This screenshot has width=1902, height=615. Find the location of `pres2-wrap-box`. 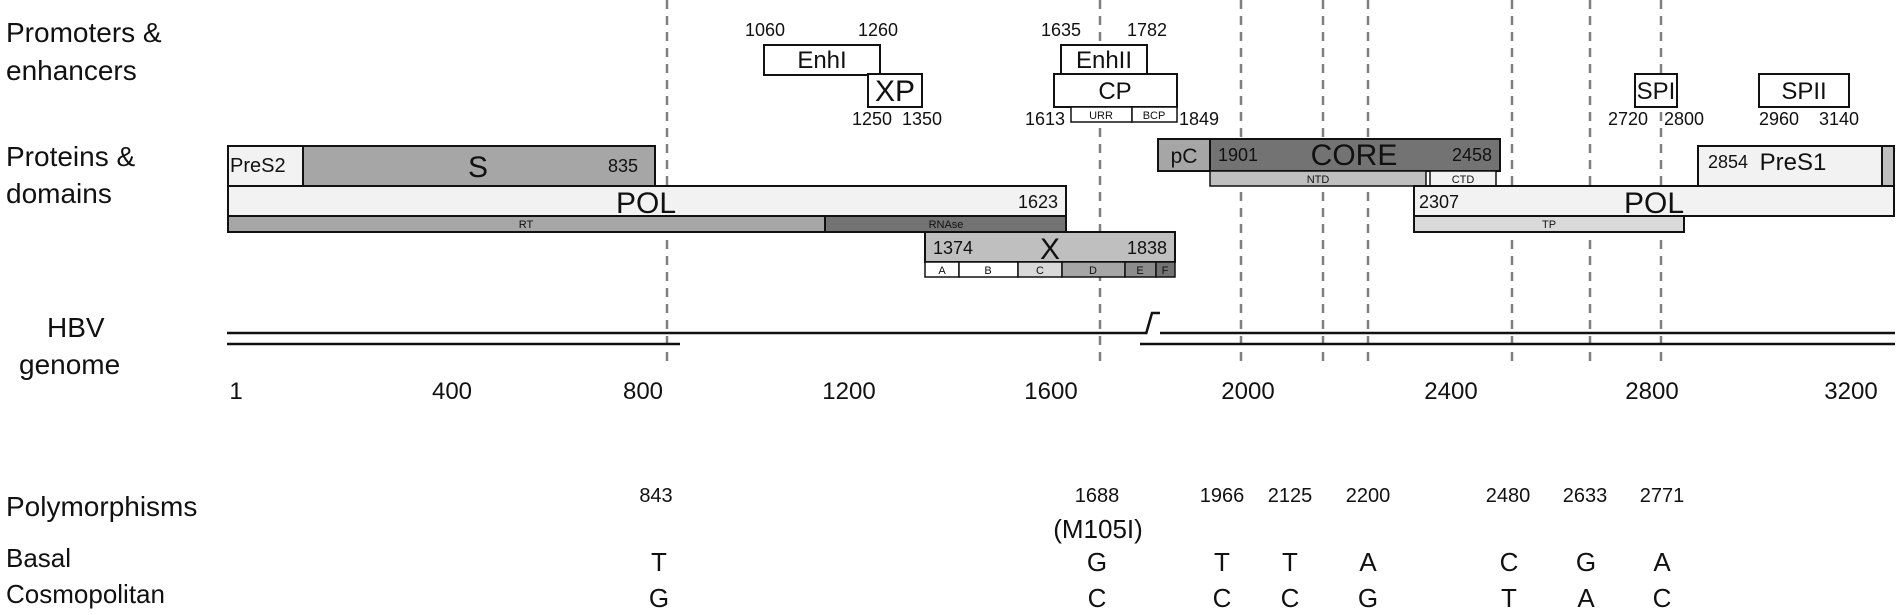

pres2-wrap-box is located at coordinates (1888, 166).